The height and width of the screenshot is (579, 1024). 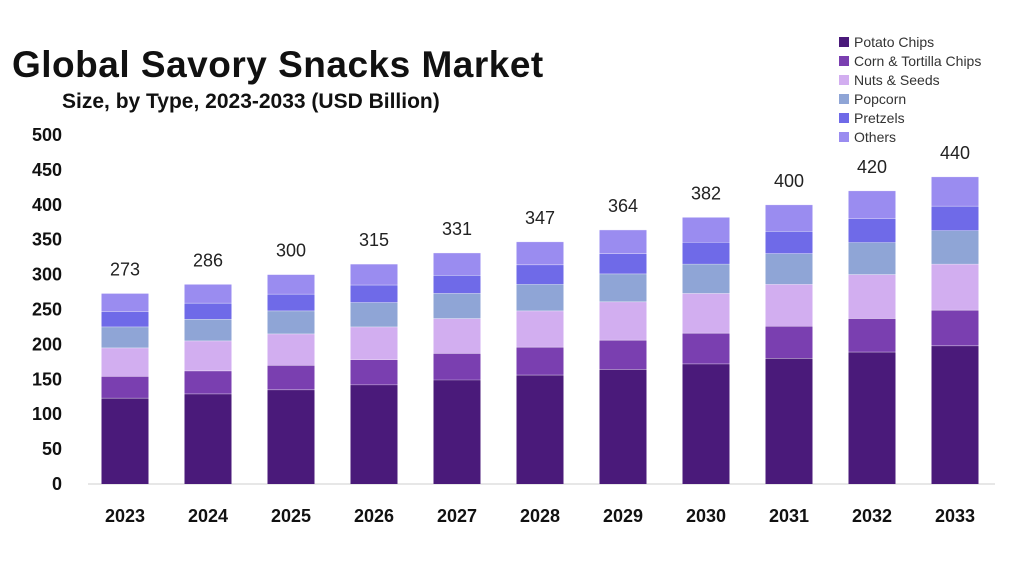 What do you see at coordinates (623, 516) in the screenshot?
I see `x-tick-label: 2029` at bounding box center [623, 516].